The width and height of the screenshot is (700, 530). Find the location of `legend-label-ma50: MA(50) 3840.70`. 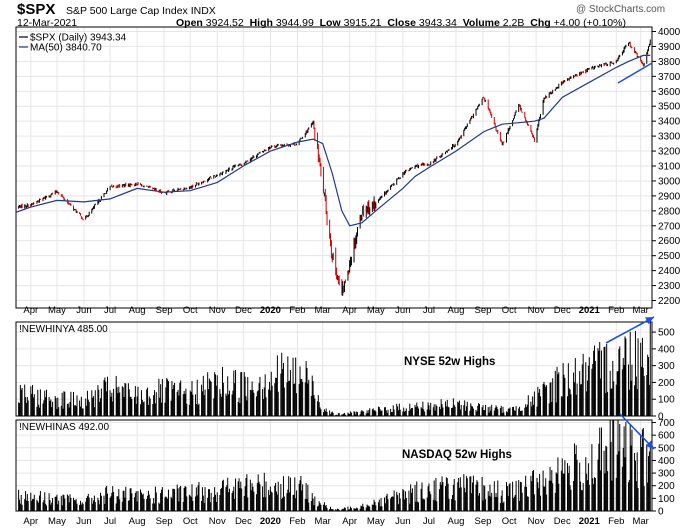

legend-label-ma50: MA(50) 3840.70 is located at coordinates (66, 48).